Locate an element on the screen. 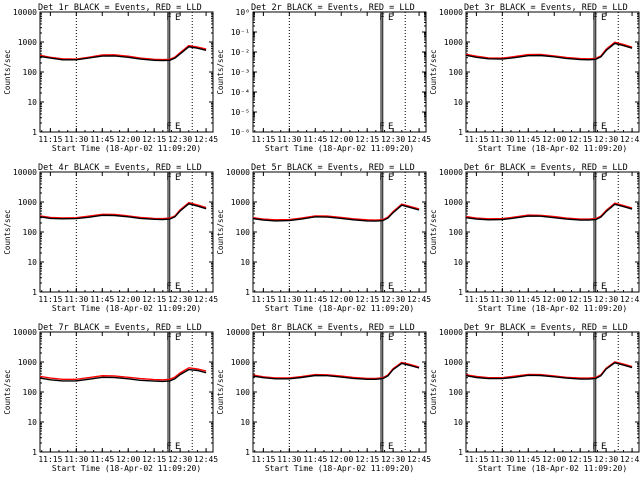  y-tick-label: 10⁰ is located at coordinates (243, 12).